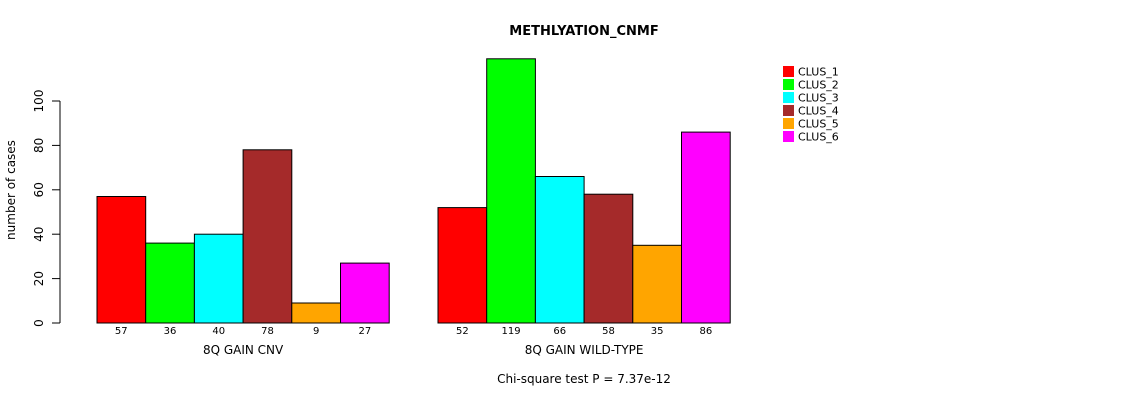 The width and height of the screenshot is (1140, 400). Describe the element at coordinates (818, 85) in the screenshot. I see `legend-label: CLUS_2` at that location.